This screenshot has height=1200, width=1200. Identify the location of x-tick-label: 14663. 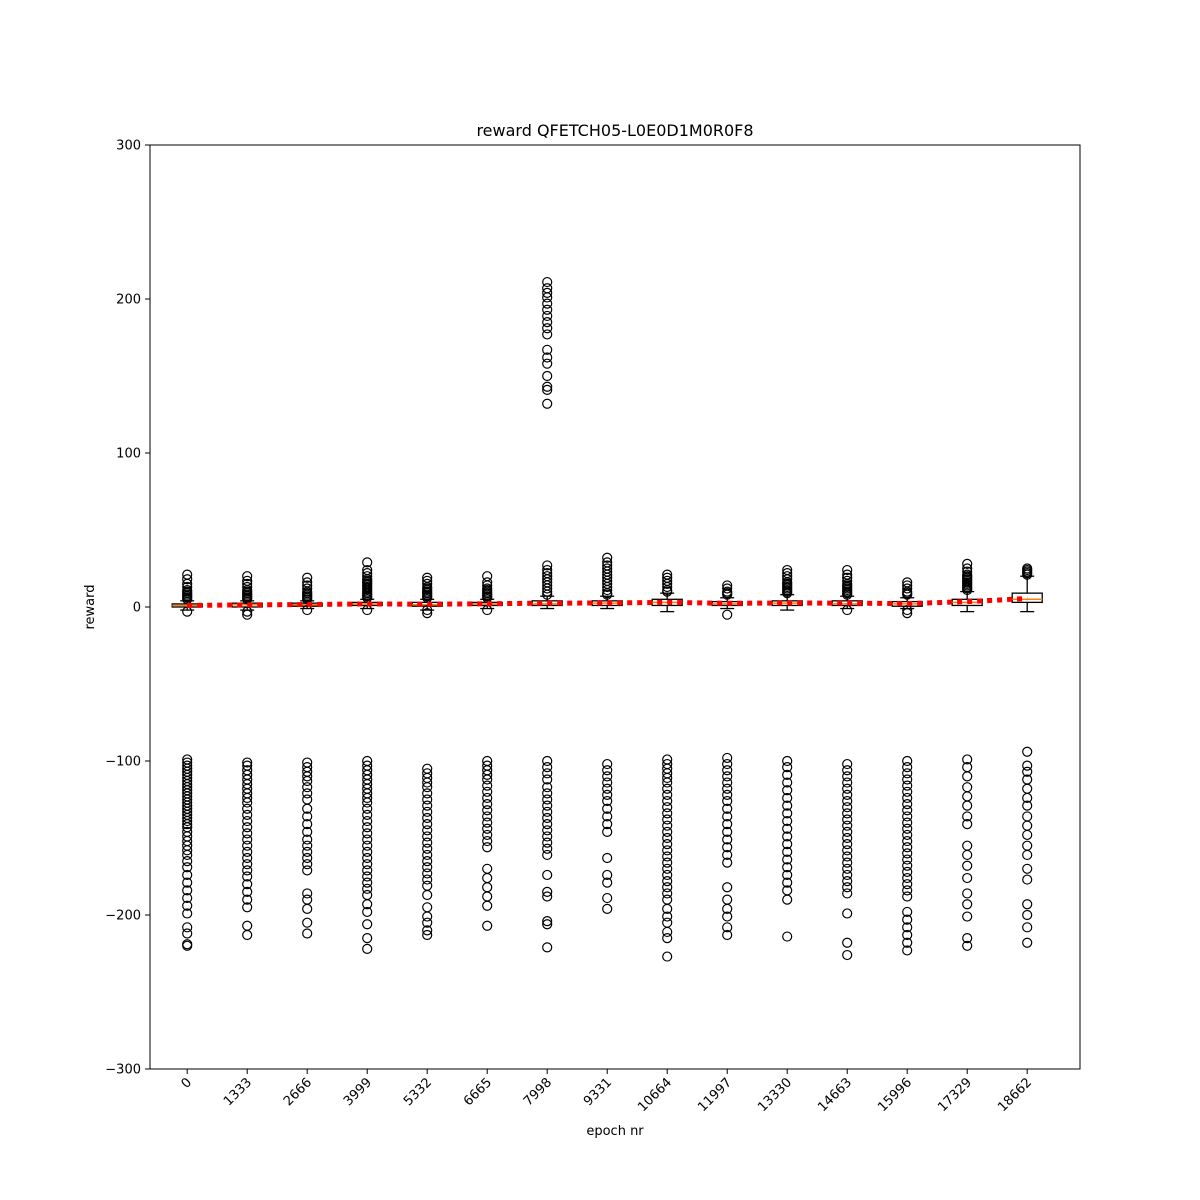
(835, 1095).